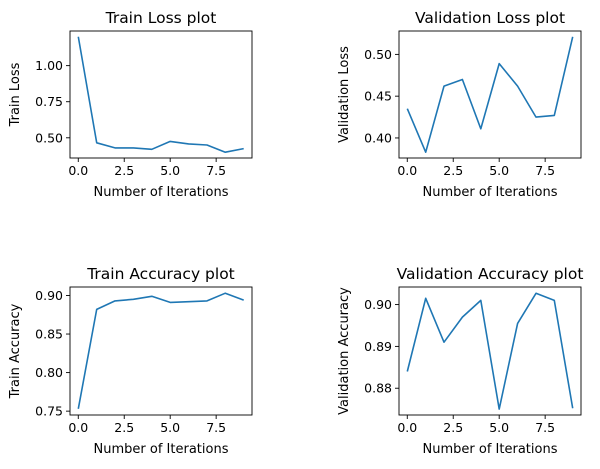 This screenshot has width=600, height=469. Describe the element at coordinates (499, 427) in the screenshot. I see `validation-accuracy-xtick-label: 5.0` at that location.